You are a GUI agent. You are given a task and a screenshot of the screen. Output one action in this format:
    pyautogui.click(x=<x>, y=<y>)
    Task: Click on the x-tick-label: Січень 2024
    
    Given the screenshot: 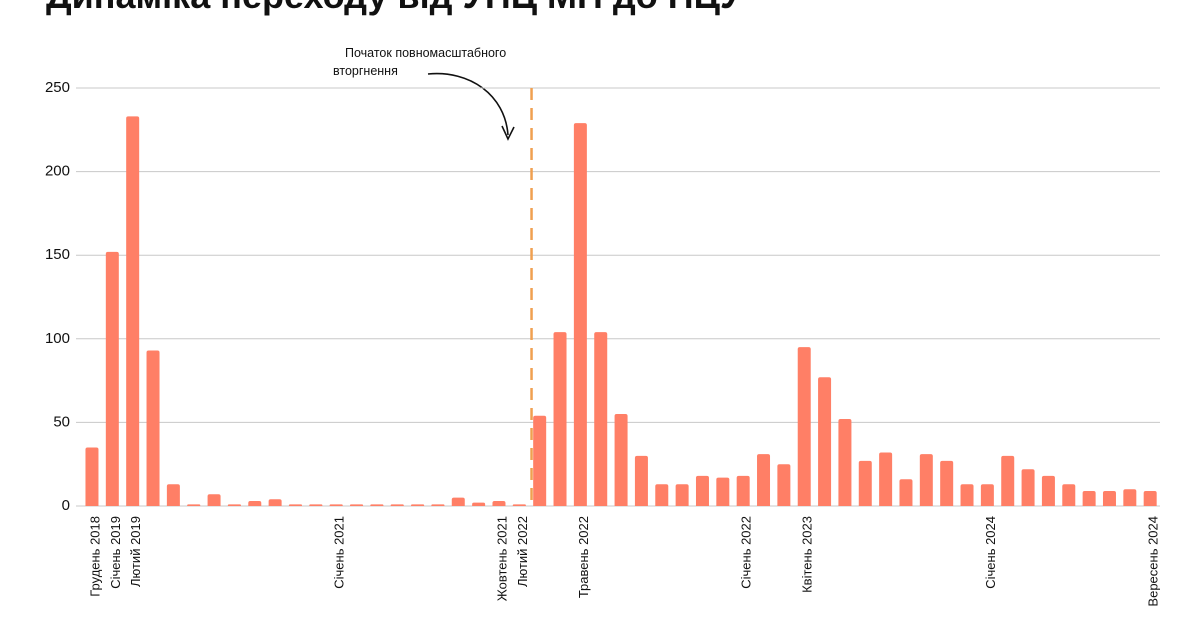 What is the action you would take?
    pyautogui.click(x=990, y=552)
    